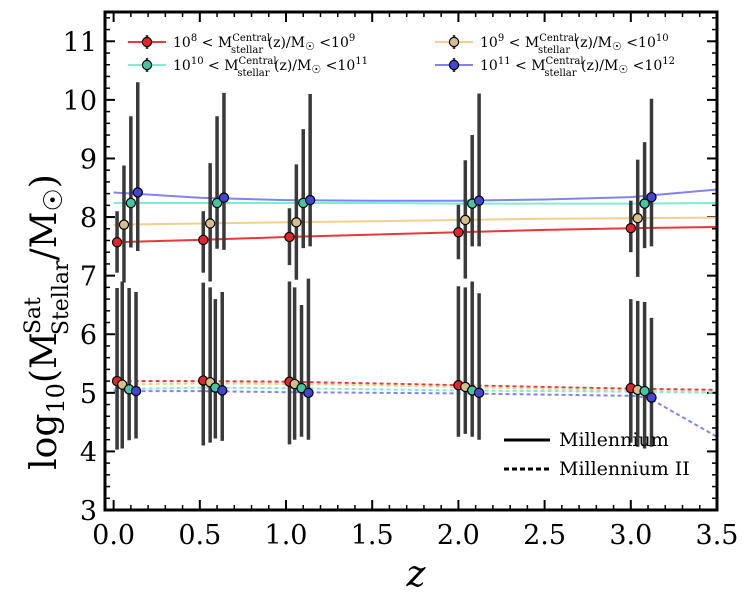  What do you see at coordinates (597, 454) in the screenshot?
I see `simulation-legend: Millennium Millennium II` at bounding box center [597, 454].